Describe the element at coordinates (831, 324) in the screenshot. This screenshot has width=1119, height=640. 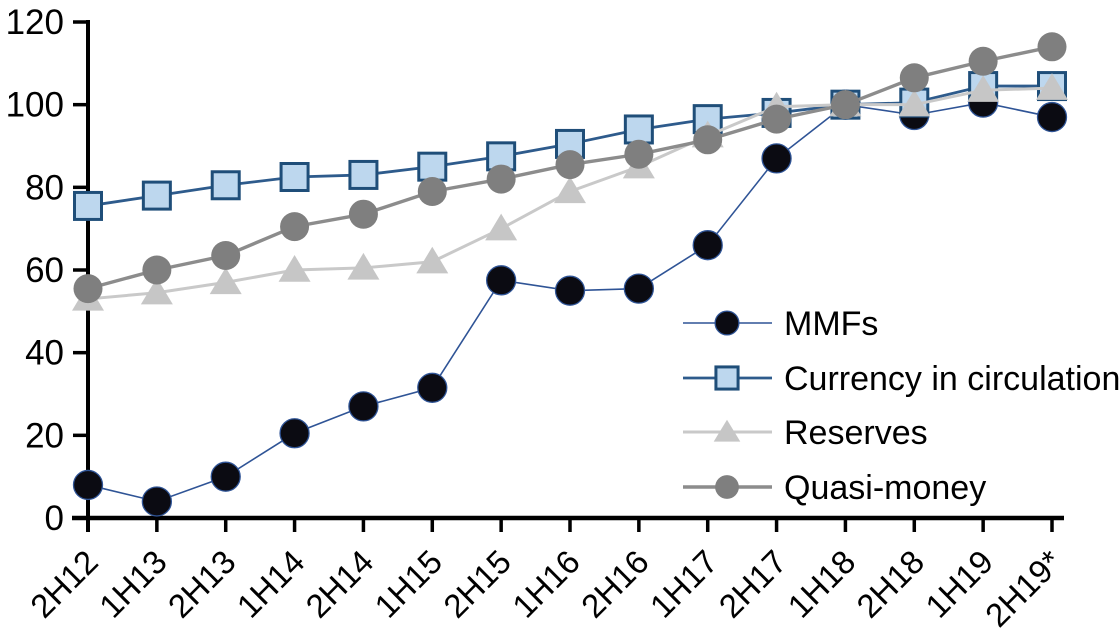
I see `legend-label: MMFs` at that location.